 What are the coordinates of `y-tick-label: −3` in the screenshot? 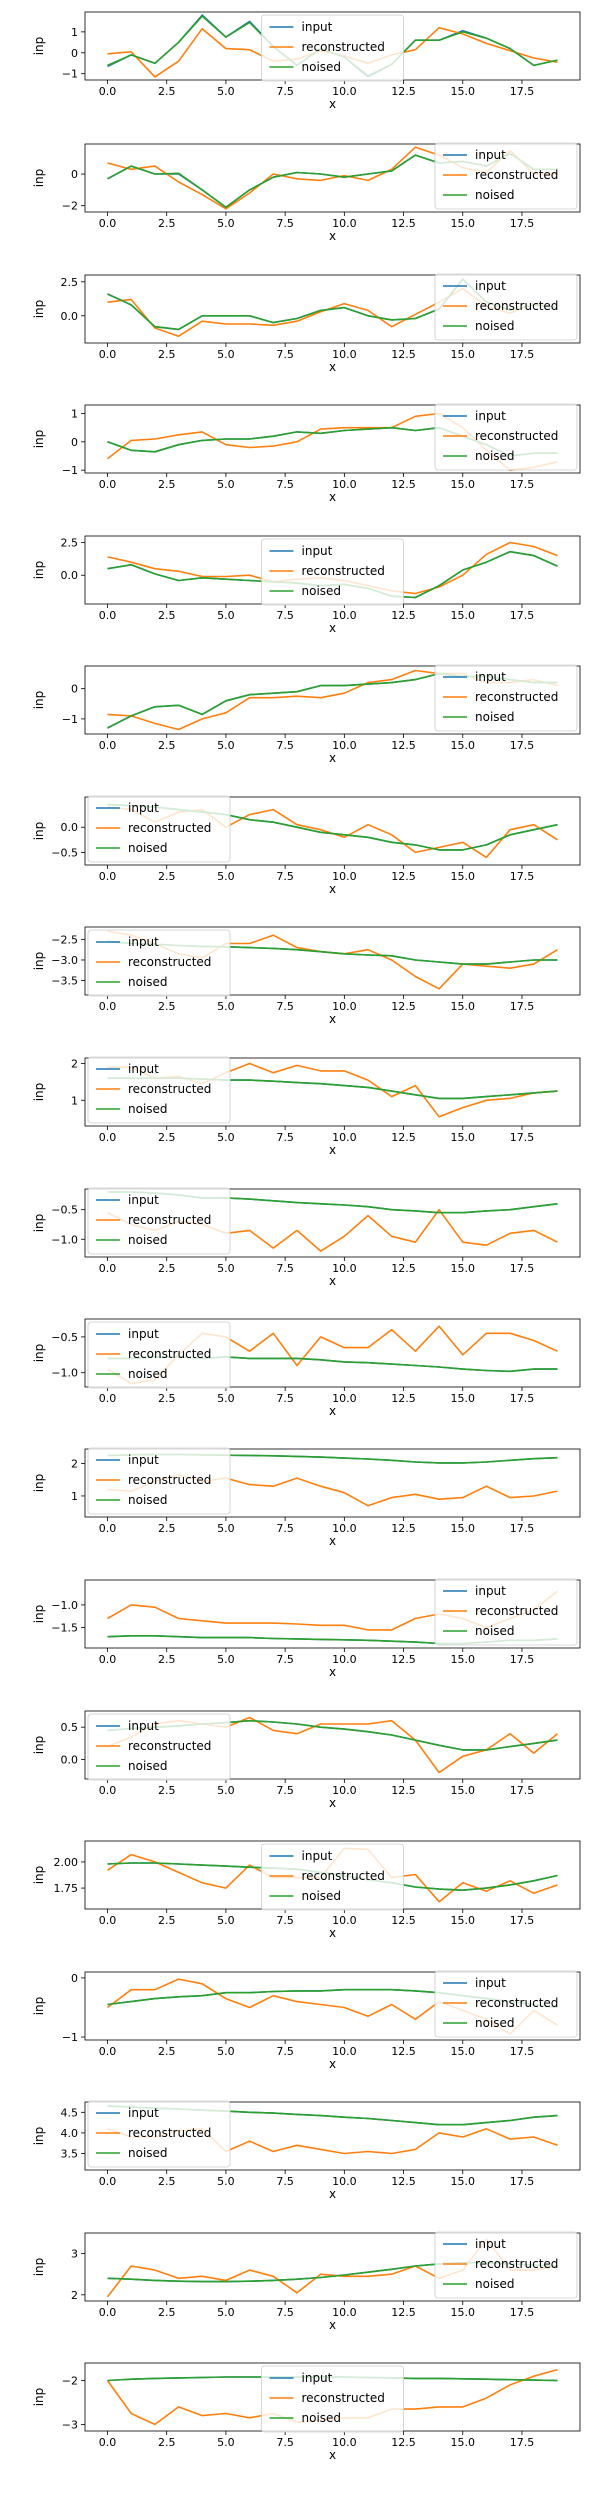 It's located at (70, 2424).